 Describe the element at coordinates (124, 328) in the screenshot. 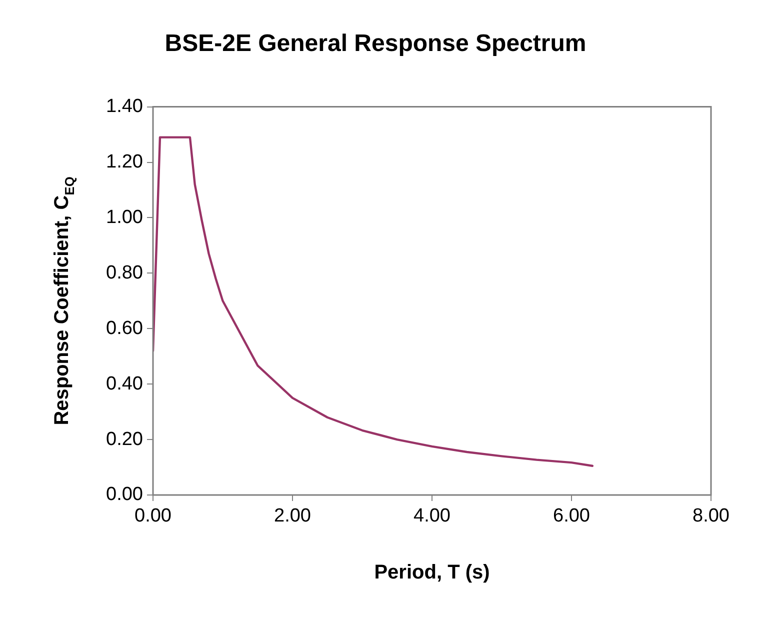

I see `y-tick-label: 0.60` at that location.